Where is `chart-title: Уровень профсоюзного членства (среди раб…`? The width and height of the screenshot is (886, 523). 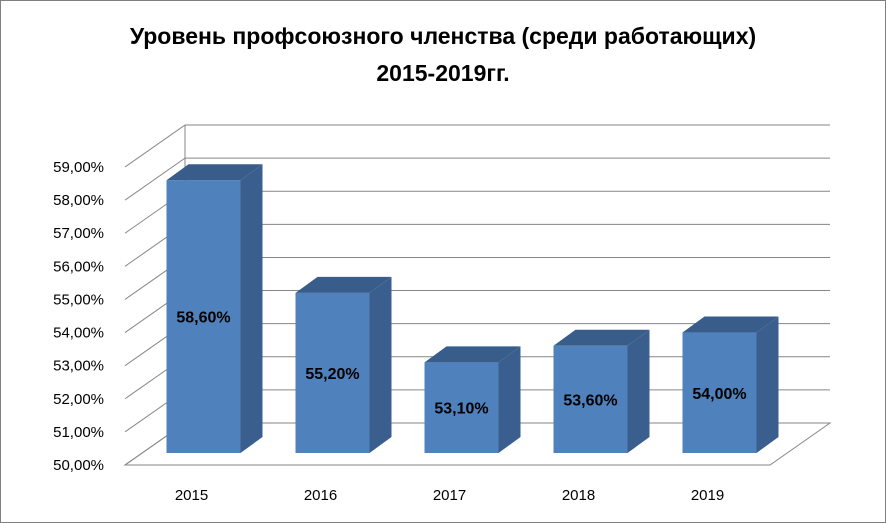
chart-title: Уровень профсоюзного членства (среди раб… is located at coordinates (443, 55).